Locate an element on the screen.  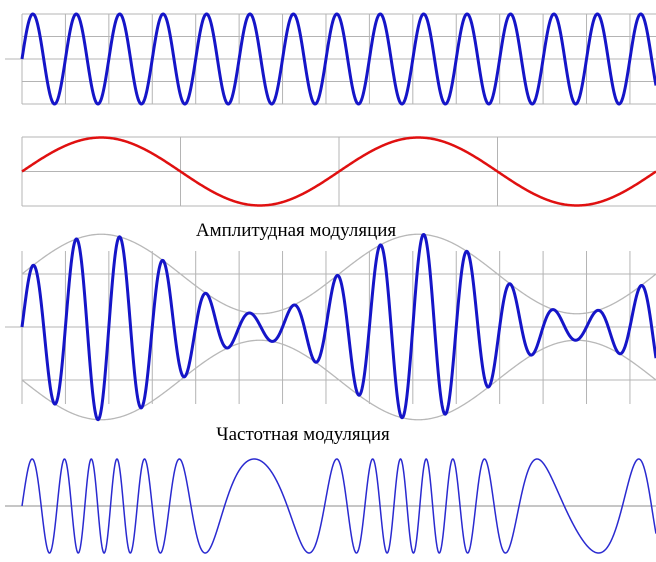
message-signal-line is located at coordinates (338, 171).